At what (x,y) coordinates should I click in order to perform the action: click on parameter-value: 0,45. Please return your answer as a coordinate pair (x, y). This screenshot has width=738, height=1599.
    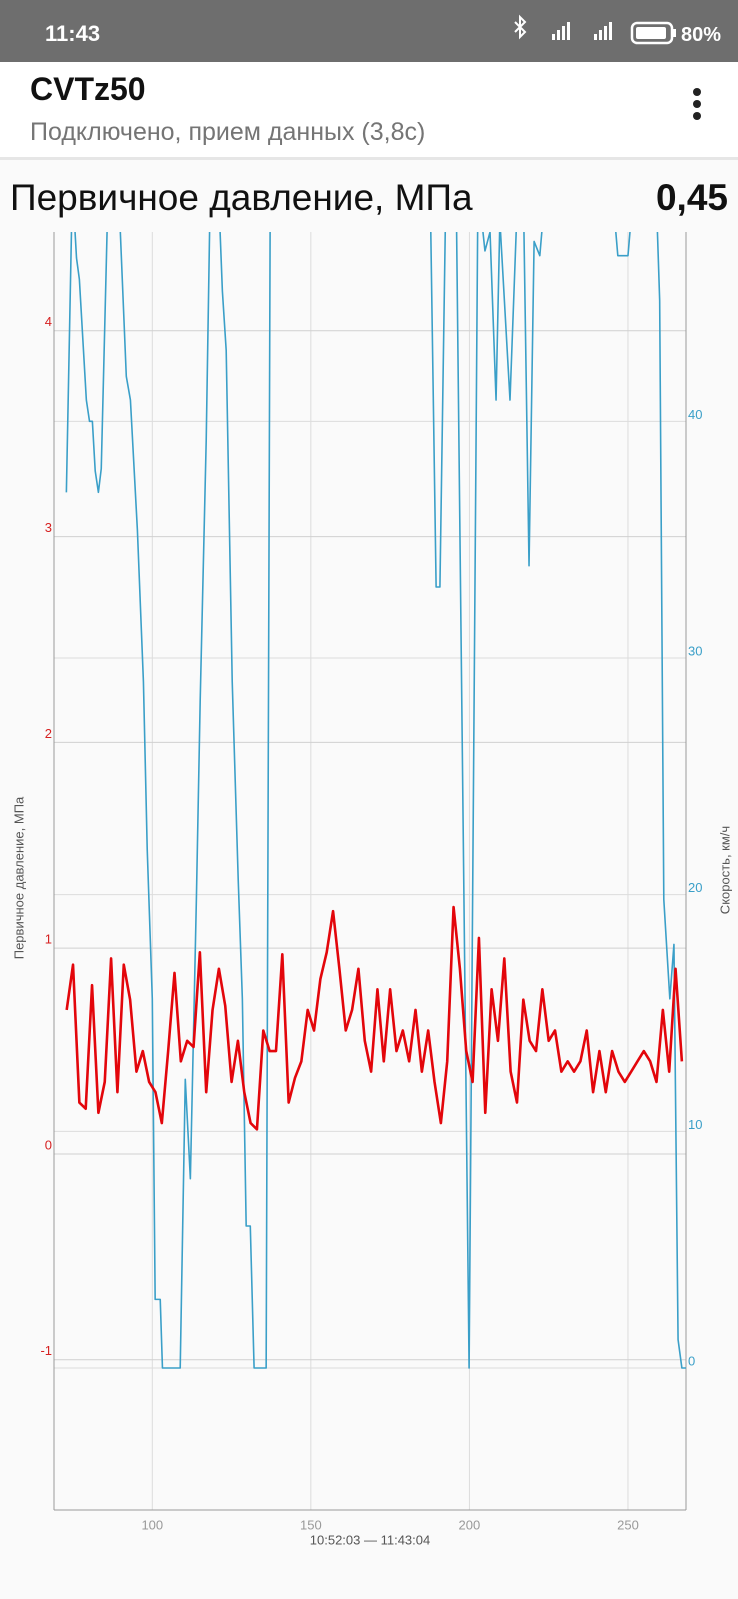
    Looking at the image, I should click on (692, 197).